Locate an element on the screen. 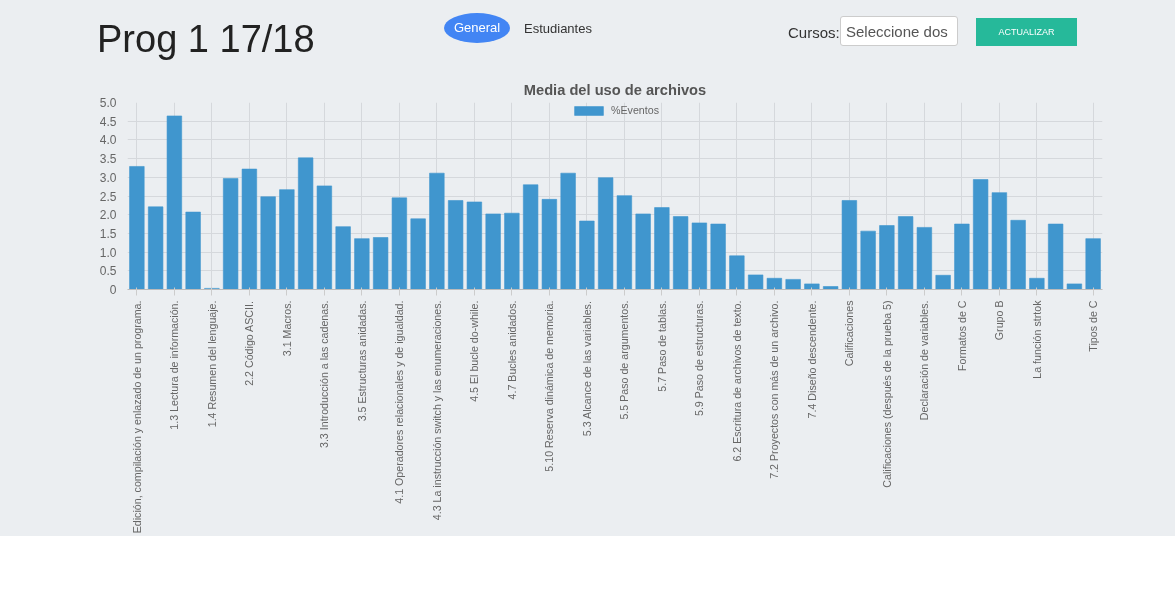 The image size is (1175, 606). text: Seleccione dos is located at coordinates (899, 31).